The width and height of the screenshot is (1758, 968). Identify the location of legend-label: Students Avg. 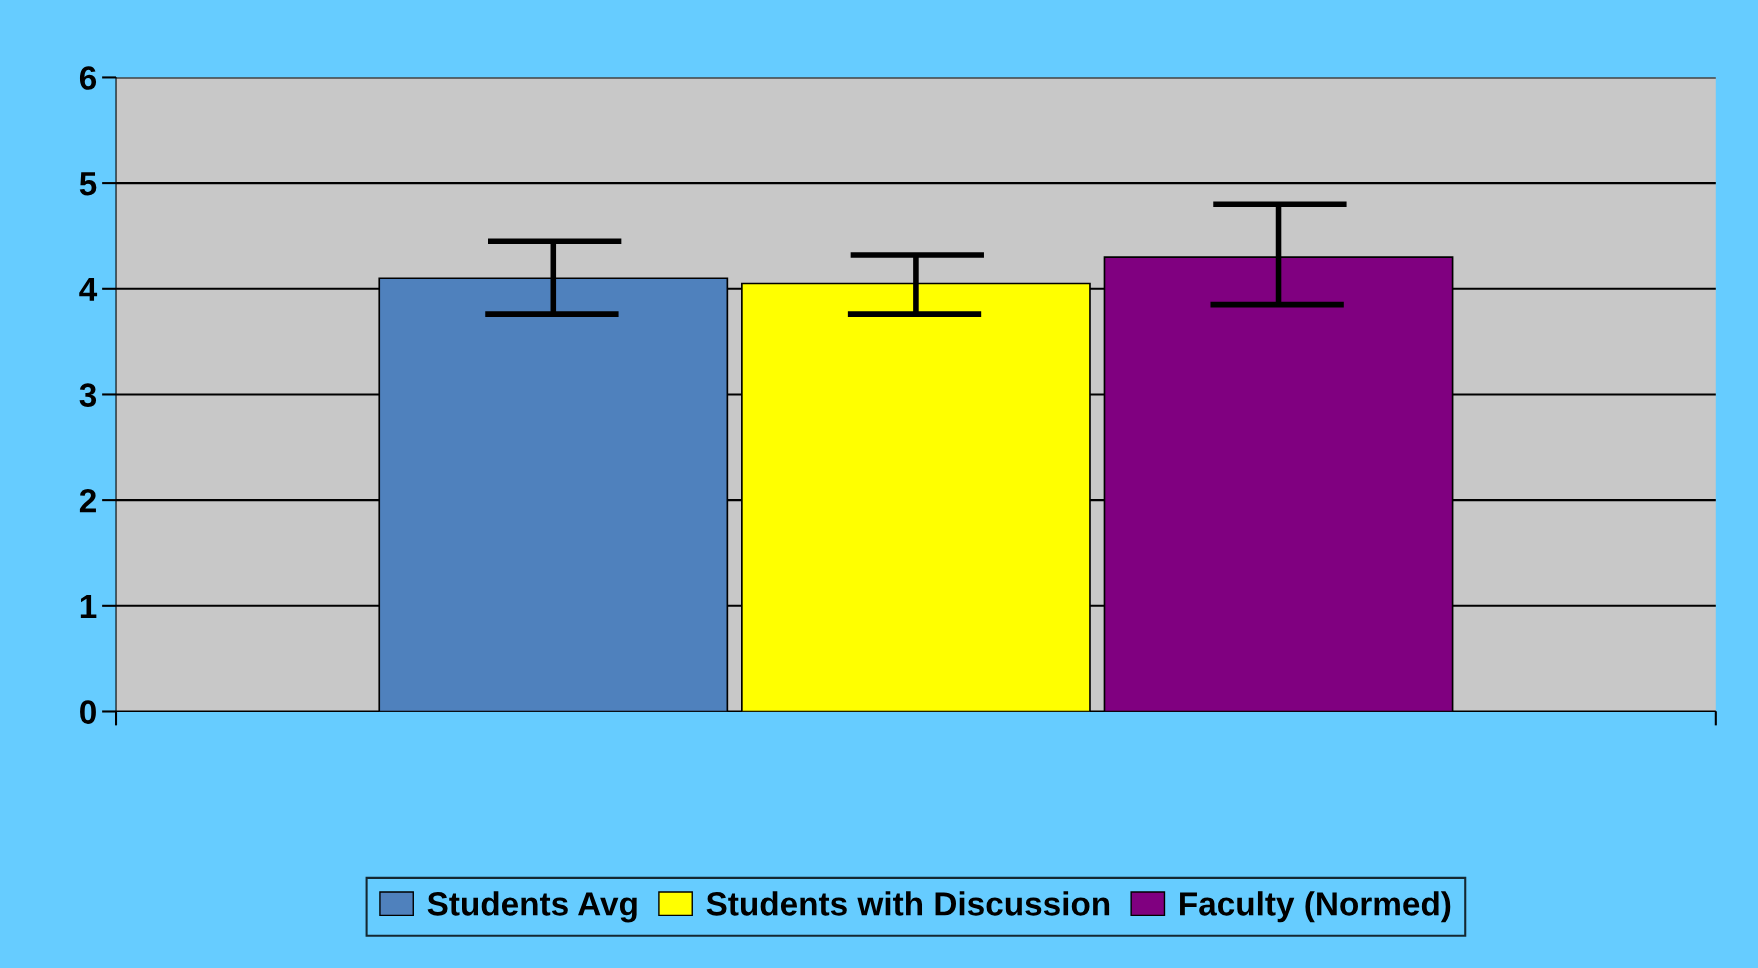
(532, 907).